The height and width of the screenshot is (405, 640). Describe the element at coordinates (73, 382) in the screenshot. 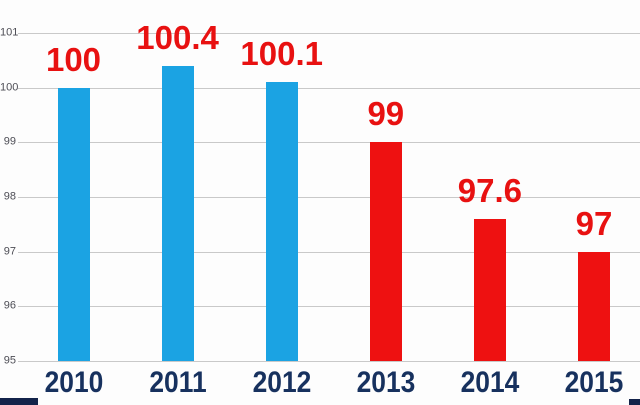

I see `x-tick-label: 2010` at that location.